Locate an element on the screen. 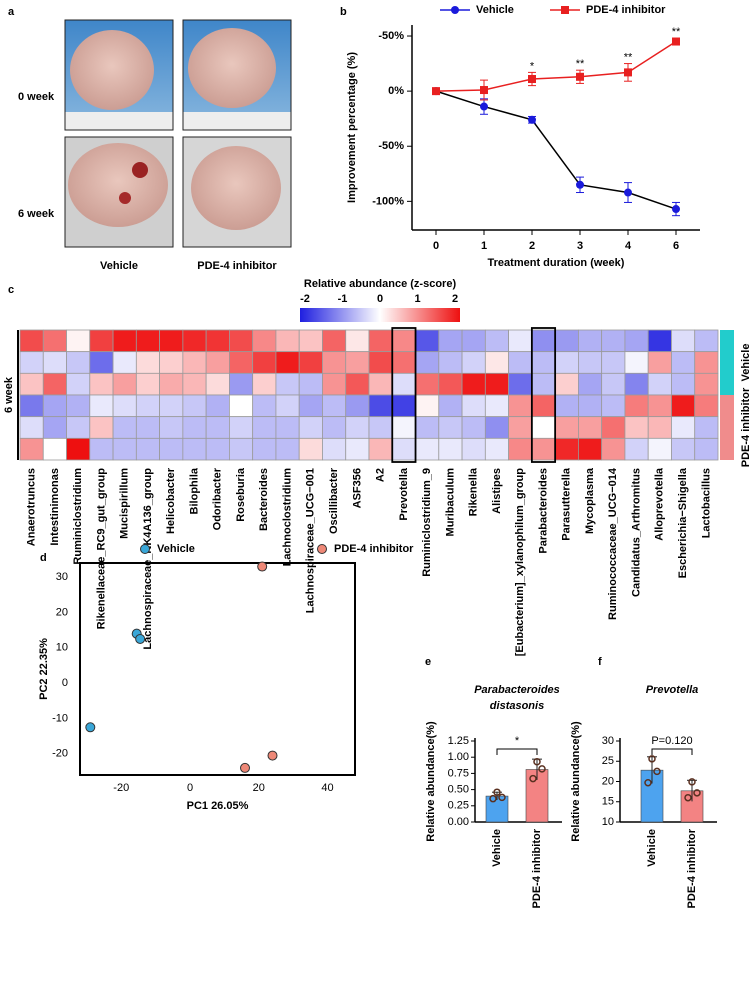  column-label: Oscillibacter is located at coordinates (334, 500).